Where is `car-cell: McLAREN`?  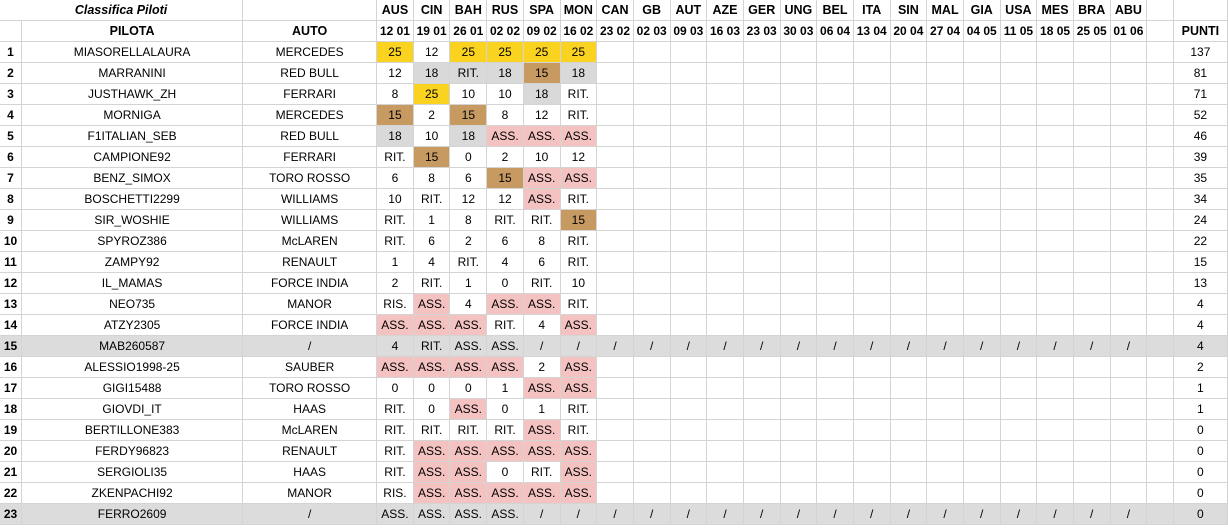 car-cell: McLAREN is located at coordinates (310, 241).